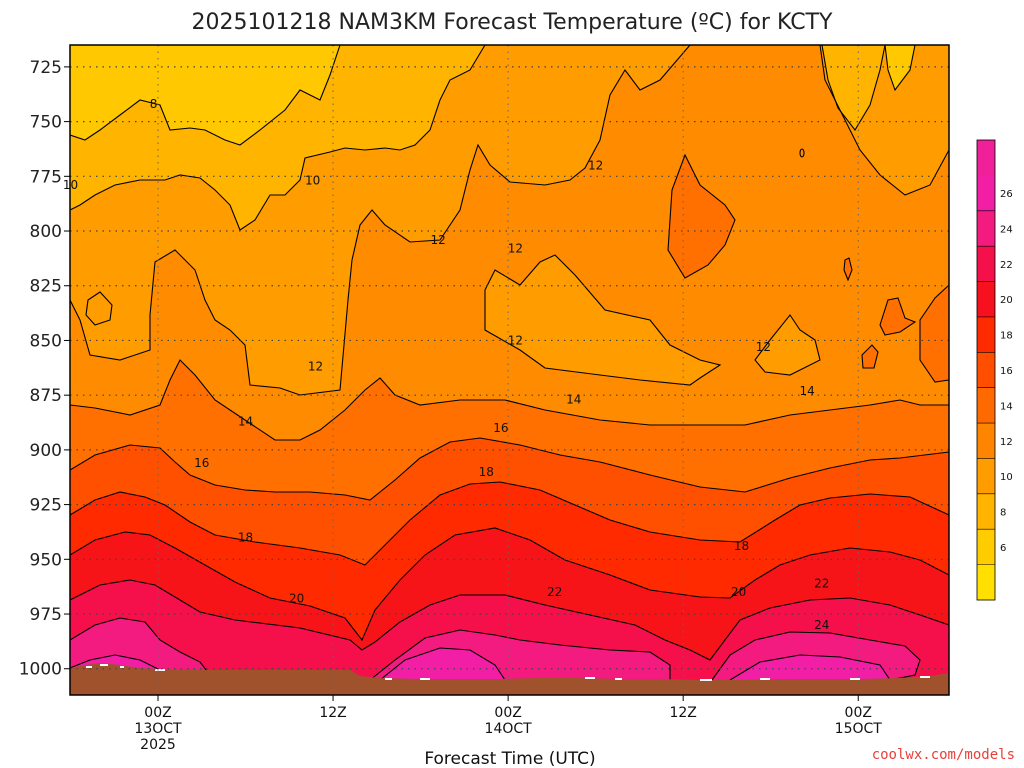 Image resolution: width=1024 pixels, height=768 pixels. I want to click on band-above-26-mid, so click(442, 664).